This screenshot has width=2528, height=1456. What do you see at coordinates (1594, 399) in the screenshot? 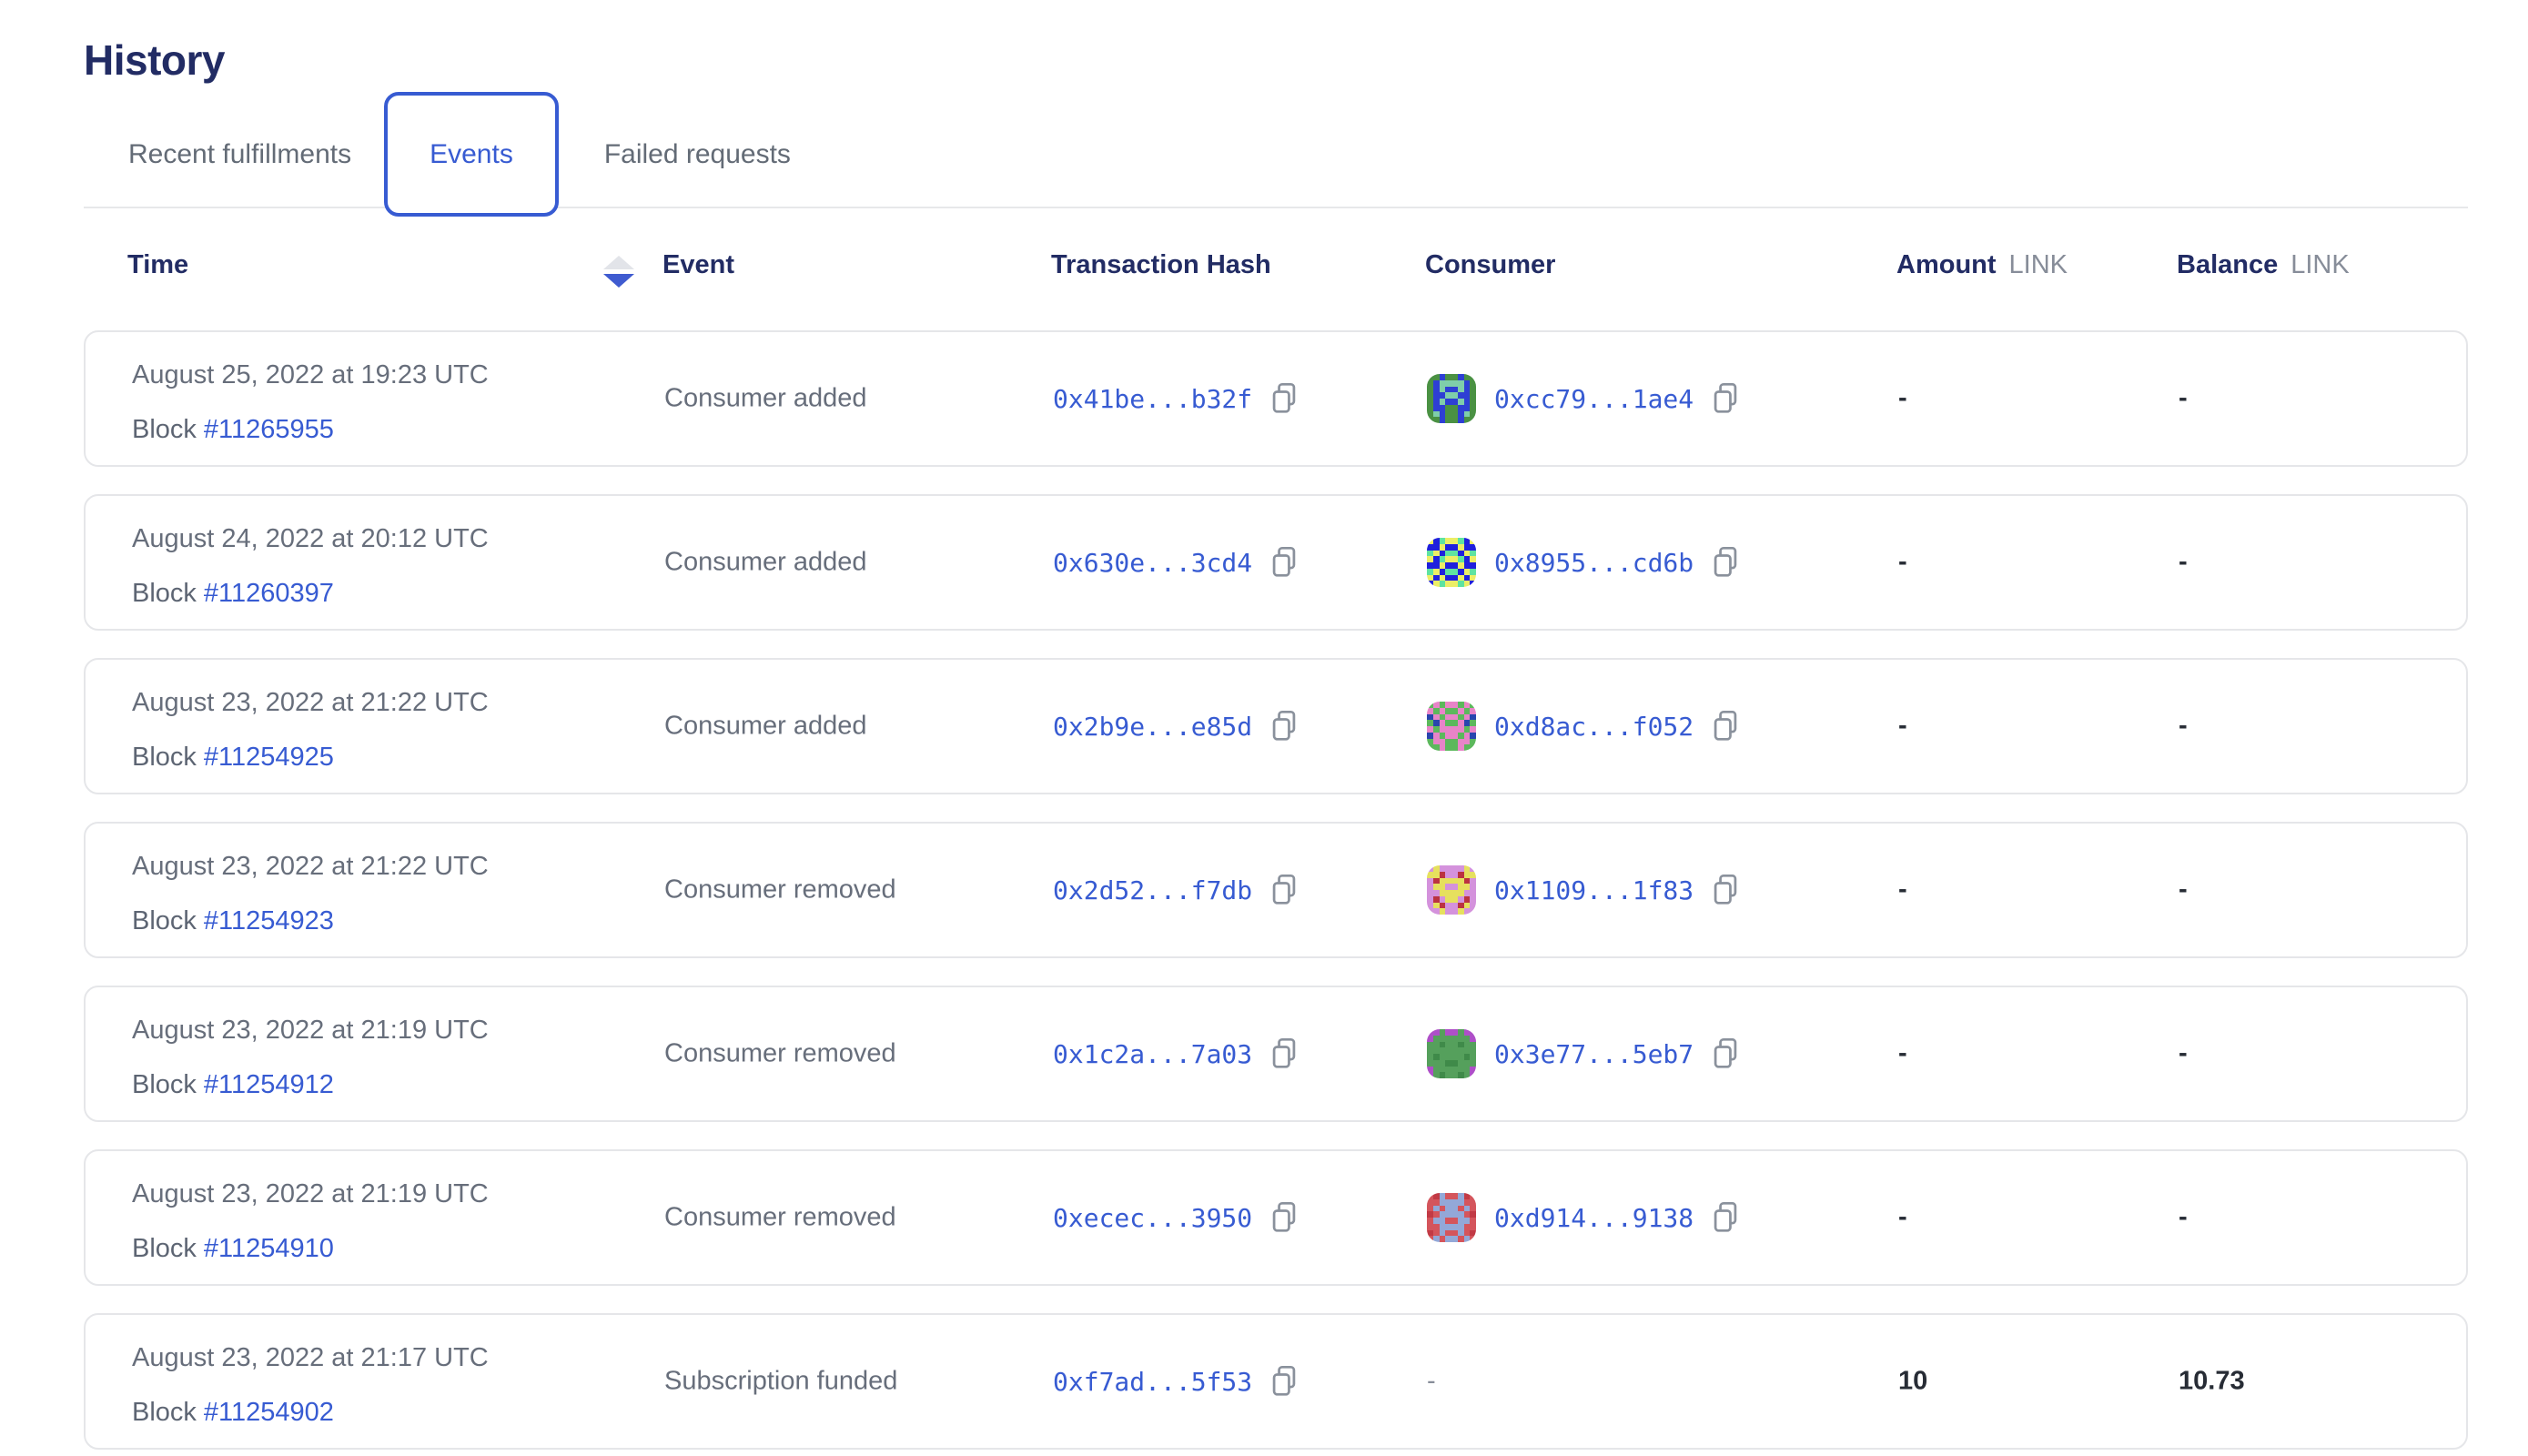
I see `consumer-address-link: 0xcc79...1ae4` at bounding box center [1594, 399].